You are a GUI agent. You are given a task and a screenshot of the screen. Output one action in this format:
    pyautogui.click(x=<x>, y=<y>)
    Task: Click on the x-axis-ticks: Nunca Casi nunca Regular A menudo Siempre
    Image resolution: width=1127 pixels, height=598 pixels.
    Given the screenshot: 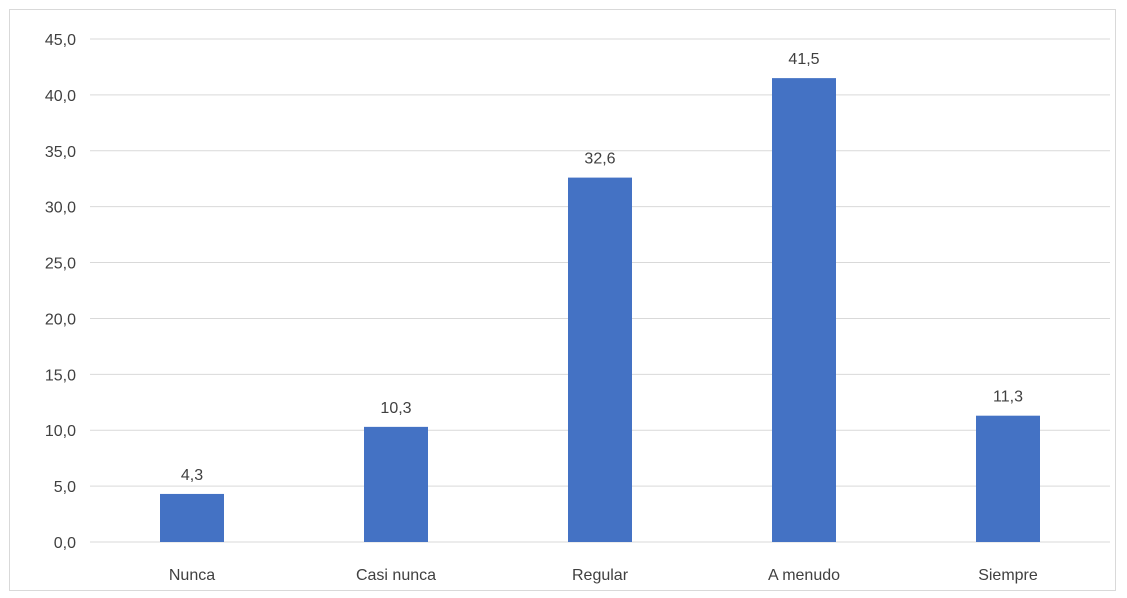 What is the action you would take?
    pyautogui.click(x=603, y=575)
    